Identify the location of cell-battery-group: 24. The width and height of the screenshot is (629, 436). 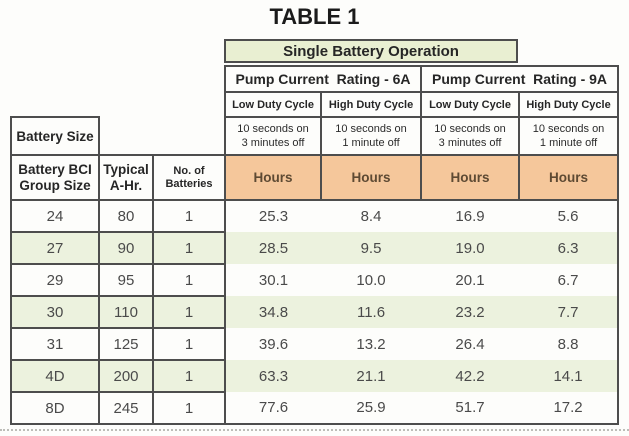
(55, 216).